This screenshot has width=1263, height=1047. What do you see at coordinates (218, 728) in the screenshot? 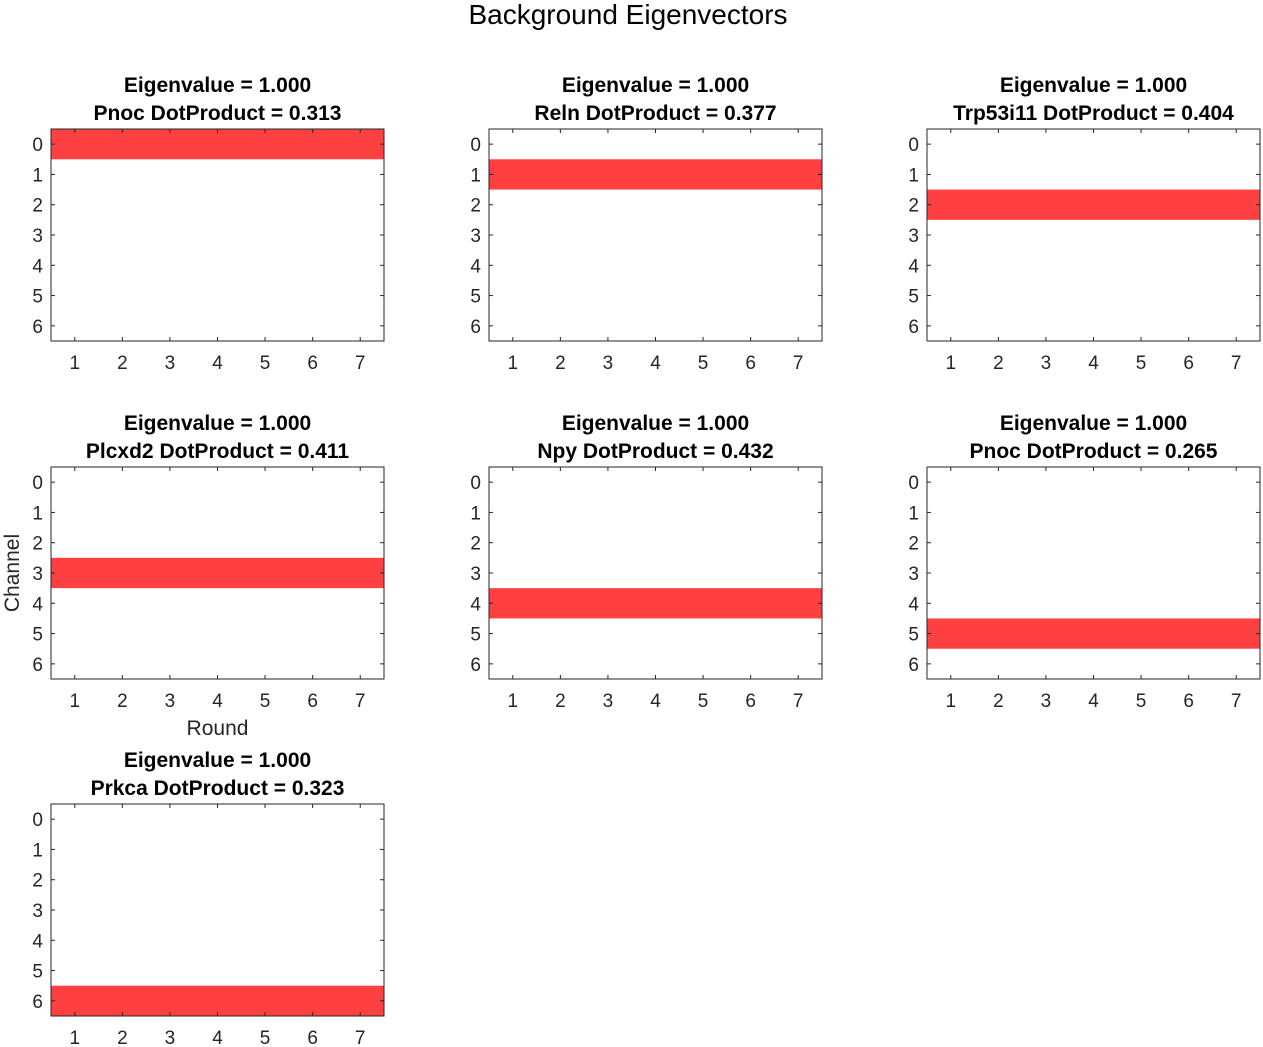
I see `x-axis-label: Round` at bounding box center [218, 728].